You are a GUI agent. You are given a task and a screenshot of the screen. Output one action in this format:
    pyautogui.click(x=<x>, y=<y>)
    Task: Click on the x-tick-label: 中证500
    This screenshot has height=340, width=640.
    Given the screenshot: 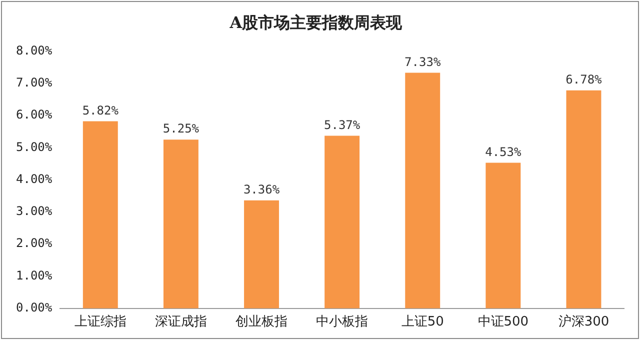 What is the action you would take?
    pyautogui.click(x=503, y=322)
    